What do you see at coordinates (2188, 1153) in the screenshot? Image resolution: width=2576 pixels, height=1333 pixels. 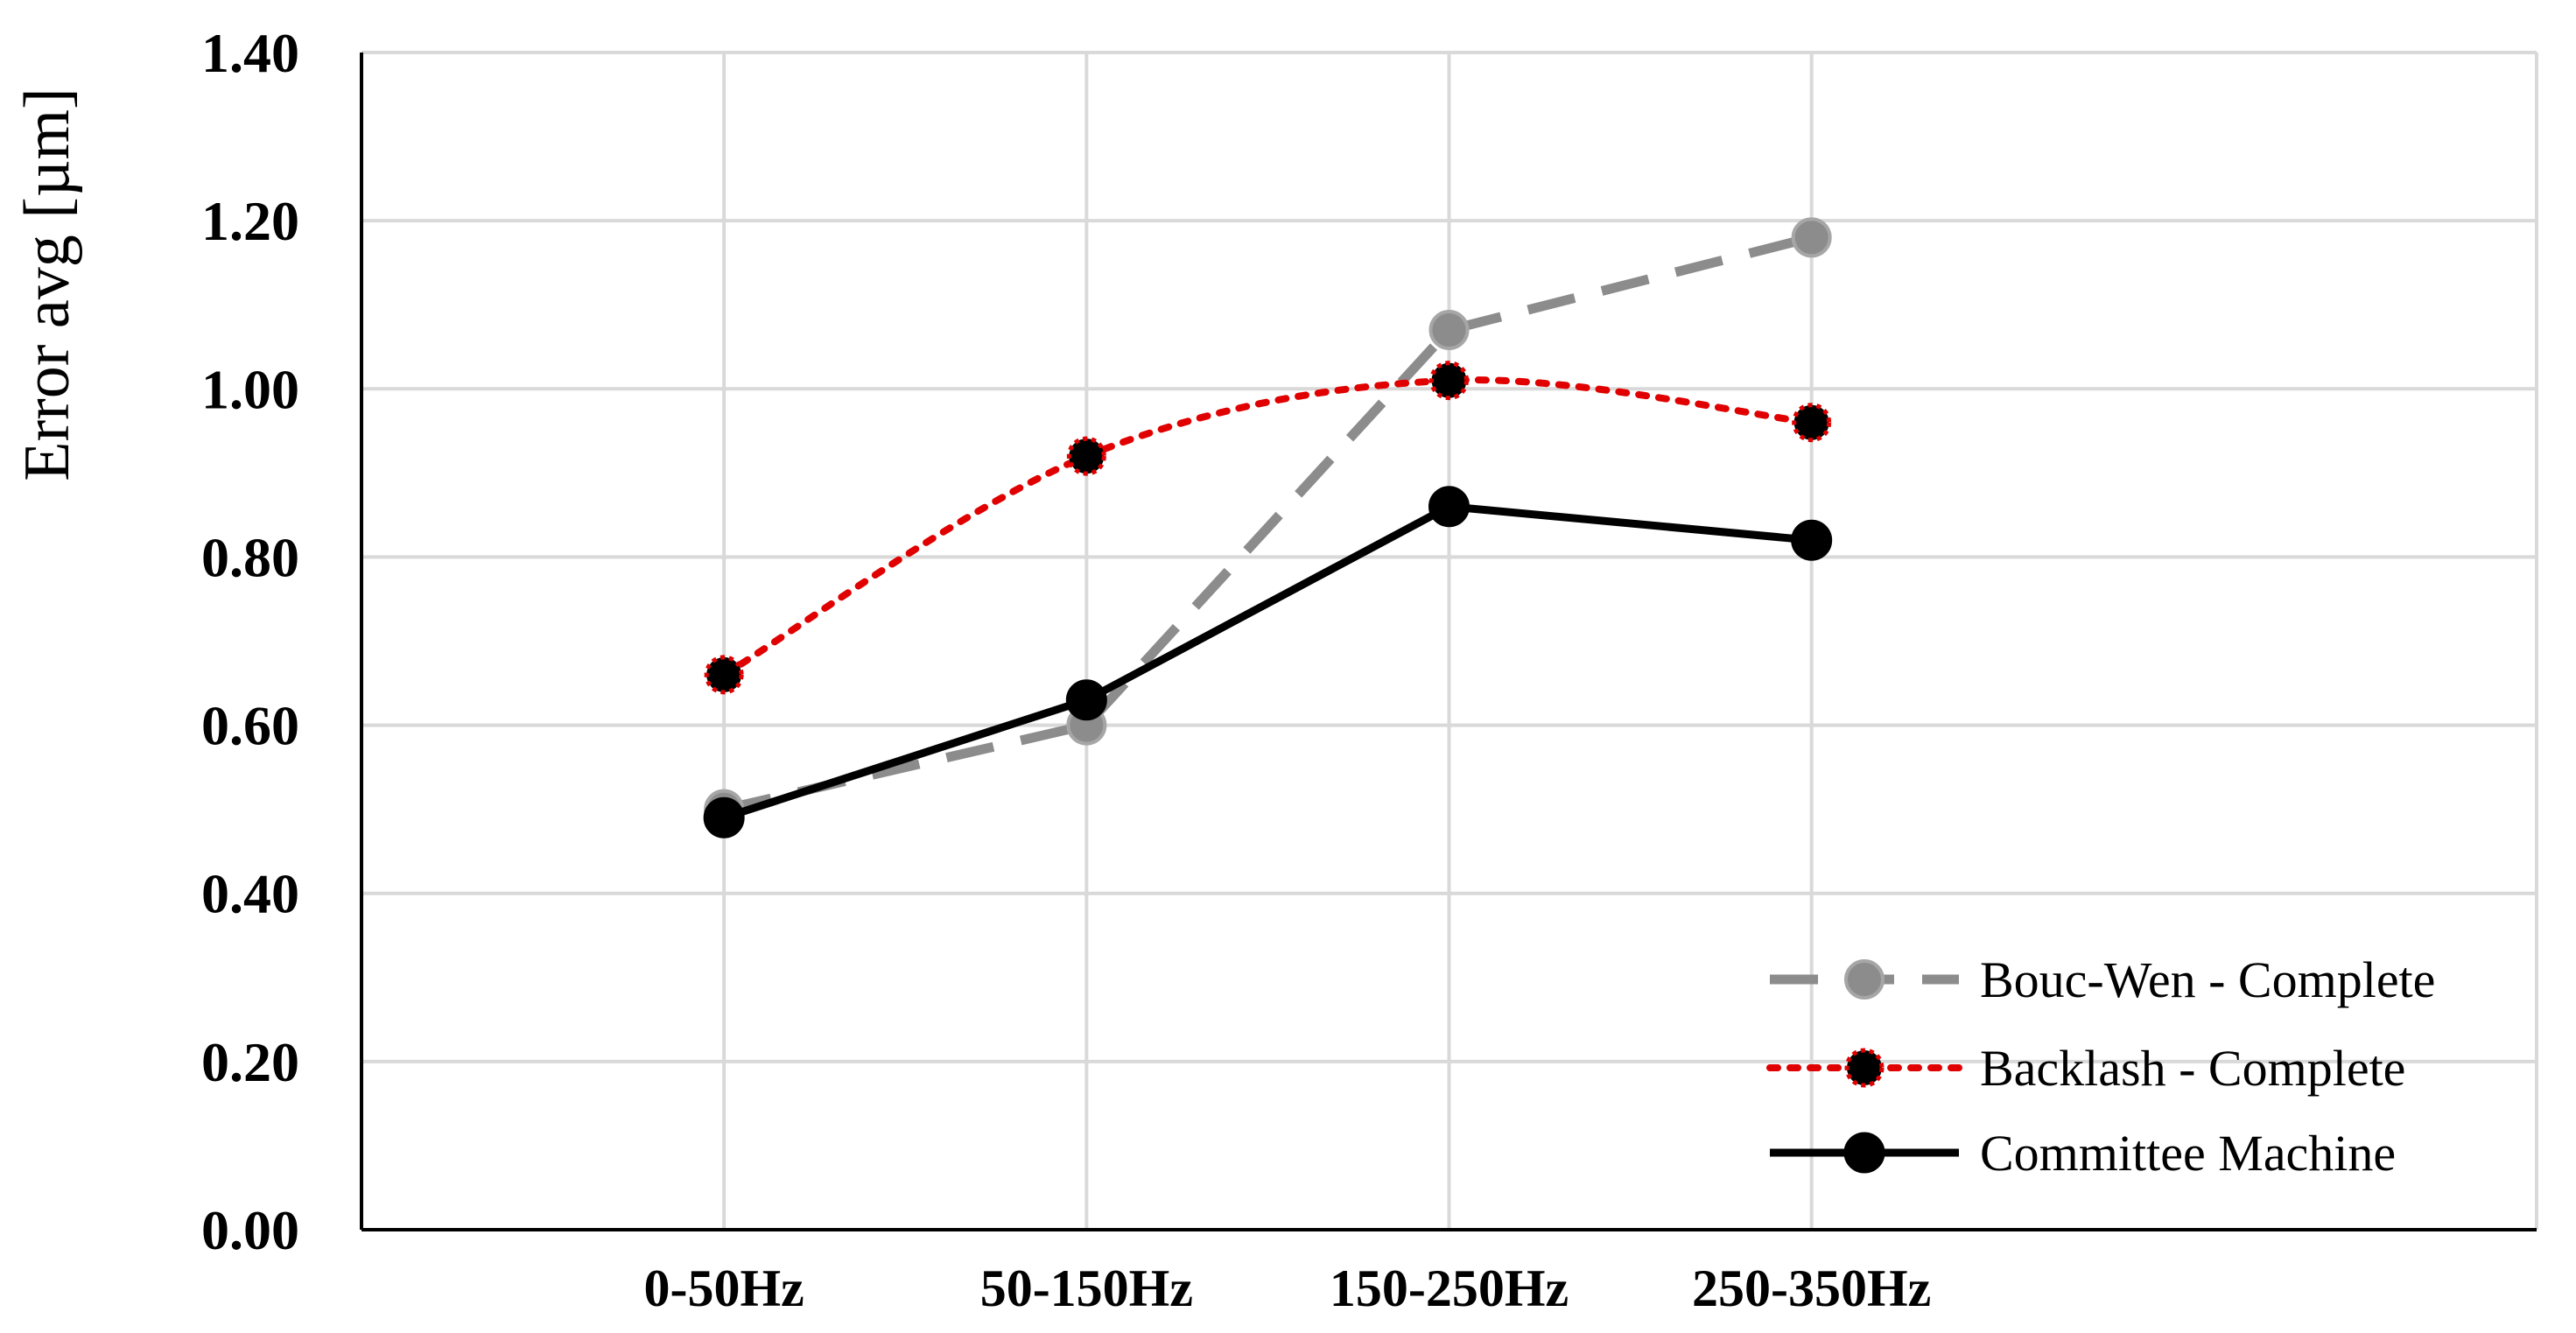 I see `legend-label: Committee Machine` at bounding box center [2188, 1153].